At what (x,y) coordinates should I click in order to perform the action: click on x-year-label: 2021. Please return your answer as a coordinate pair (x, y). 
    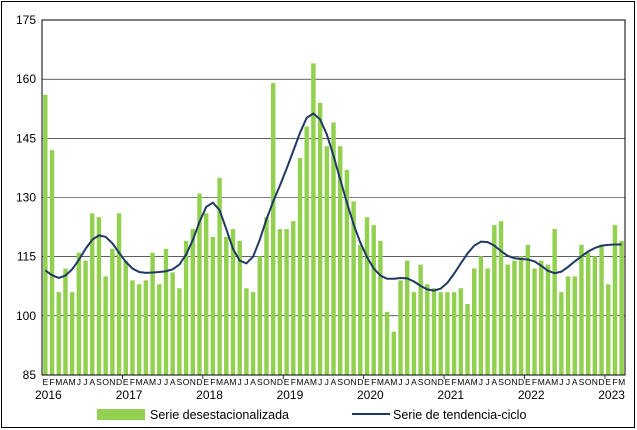
    Looking at the image, I should click on (450, 395).